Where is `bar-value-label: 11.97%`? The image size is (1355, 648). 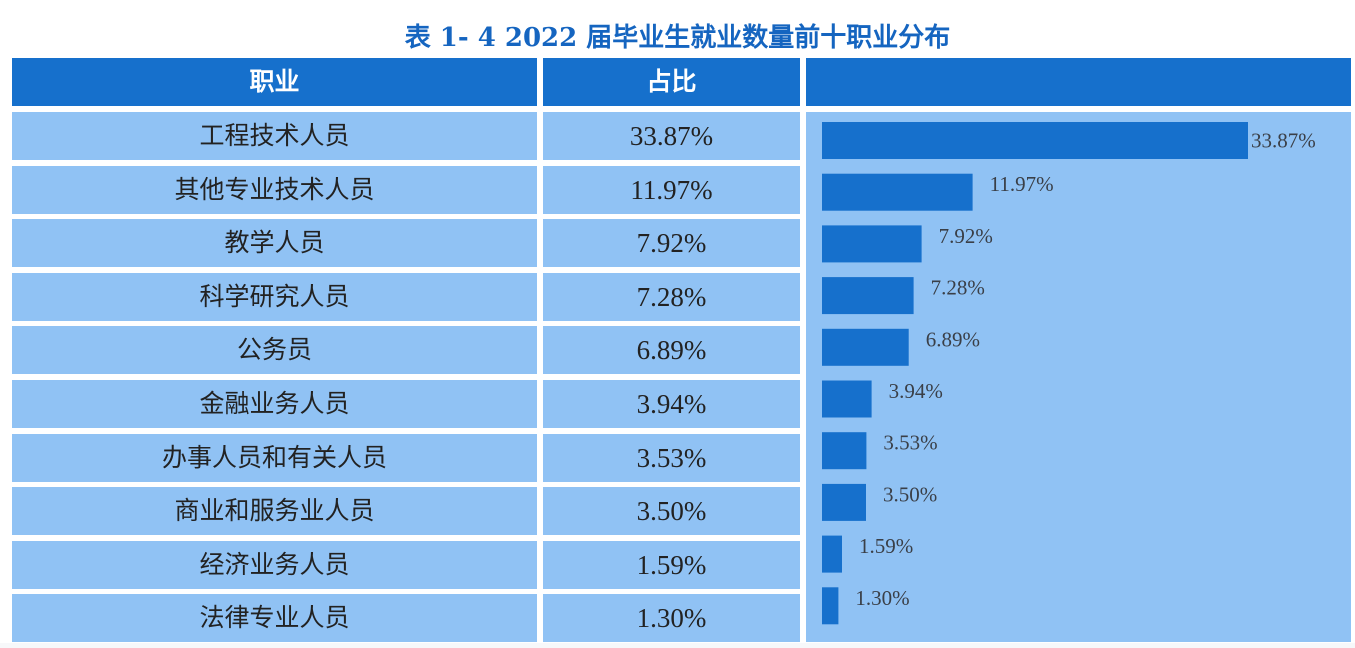
bar-value-label: 11.97% is located at coordinates (1022, 184).